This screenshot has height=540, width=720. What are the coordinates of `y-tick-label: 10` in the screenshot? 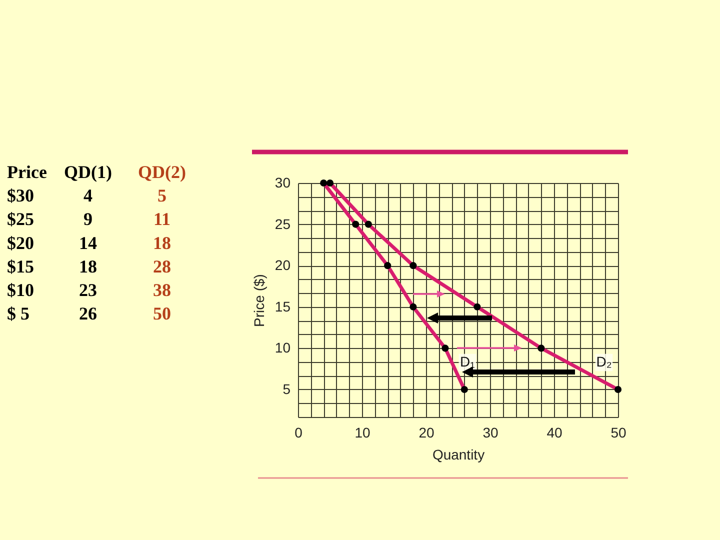 It's located at (282, 348).